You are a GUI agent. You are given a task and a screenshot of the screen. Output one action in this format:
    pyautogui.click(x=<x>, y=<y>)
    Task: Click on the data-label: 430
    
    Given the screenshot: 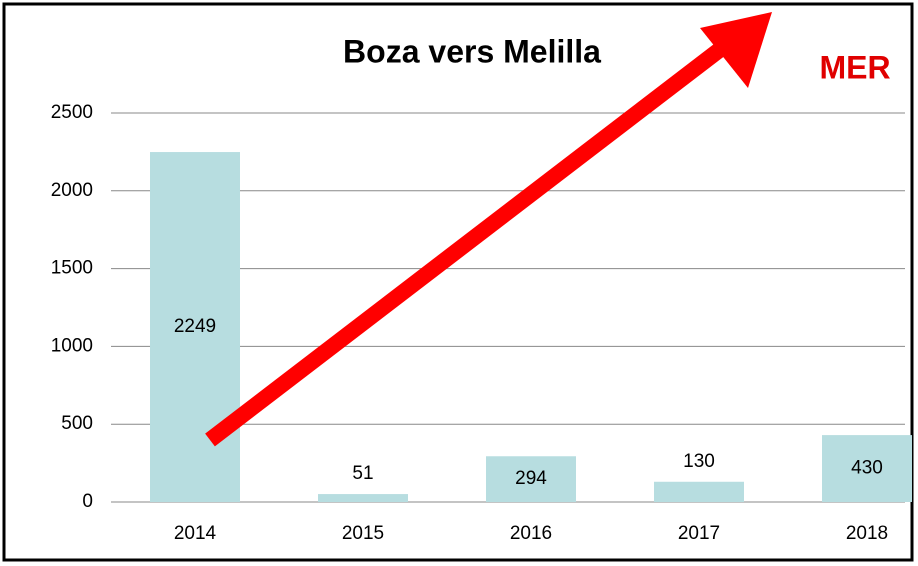 What is the action you would take?
    pyautogui.click(x=867, y=468)
    